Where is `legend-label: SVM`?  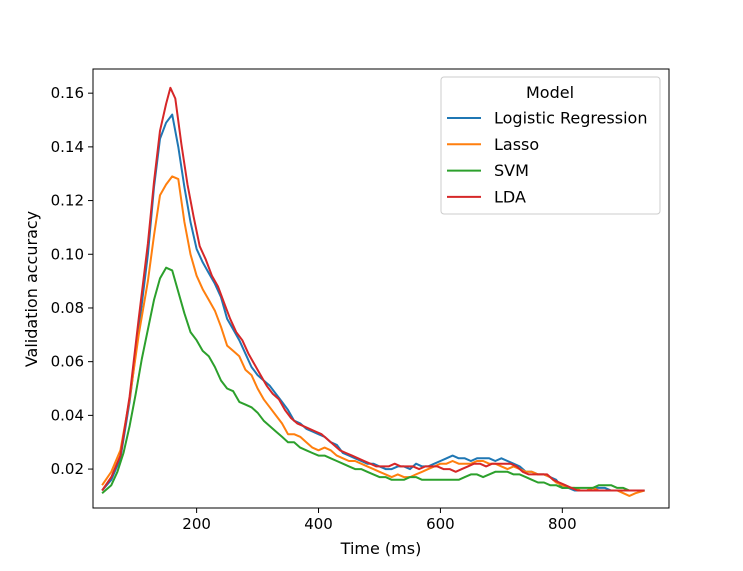 legend-label: SVM is located at coordinates (511, 170).